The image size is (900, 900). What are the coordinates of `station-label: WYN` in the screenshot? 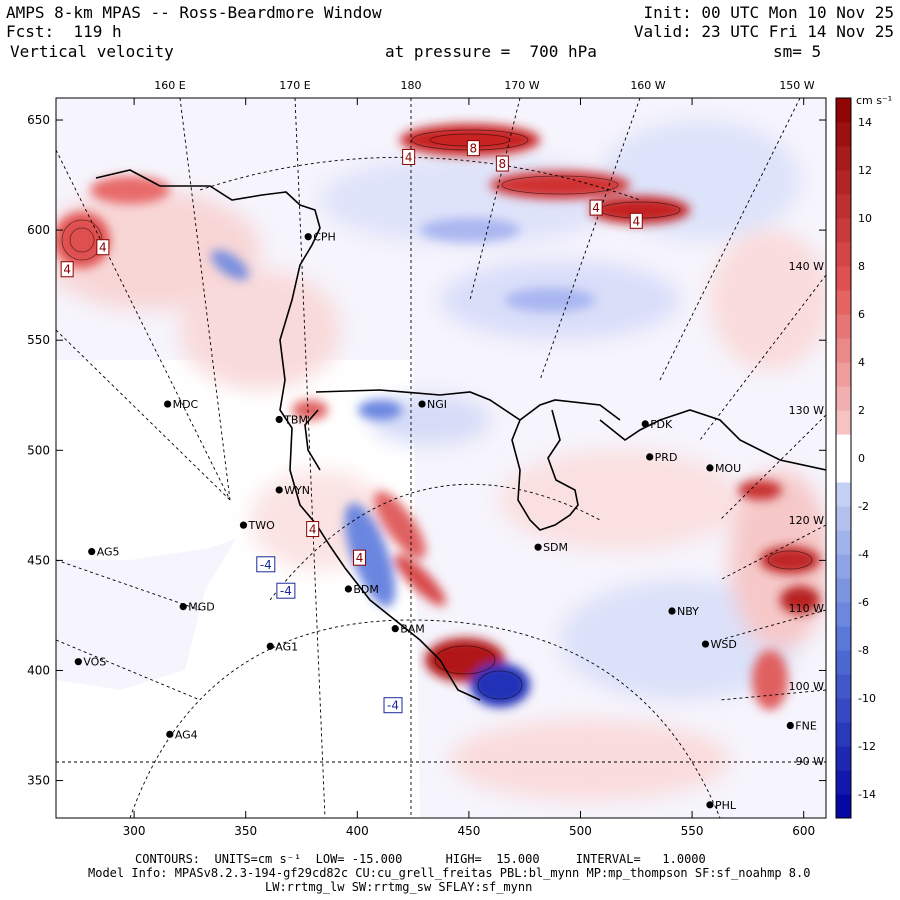 It's located at (297, 490).